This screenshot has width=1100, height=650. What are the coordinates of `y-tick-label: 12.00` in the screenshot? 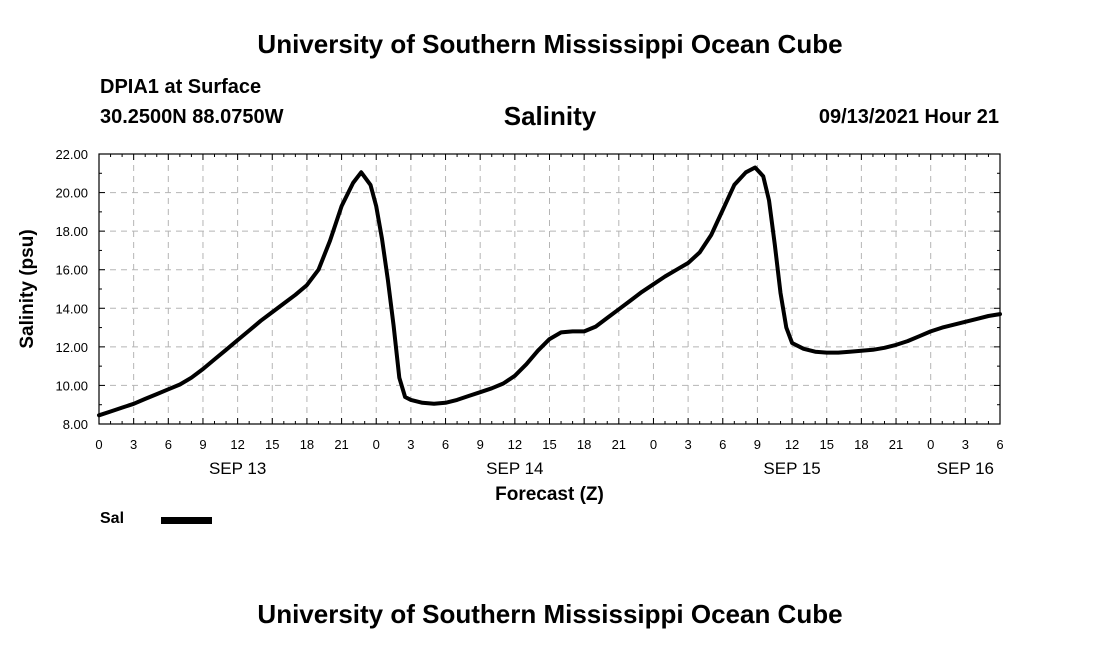 It's located at (71, 347).